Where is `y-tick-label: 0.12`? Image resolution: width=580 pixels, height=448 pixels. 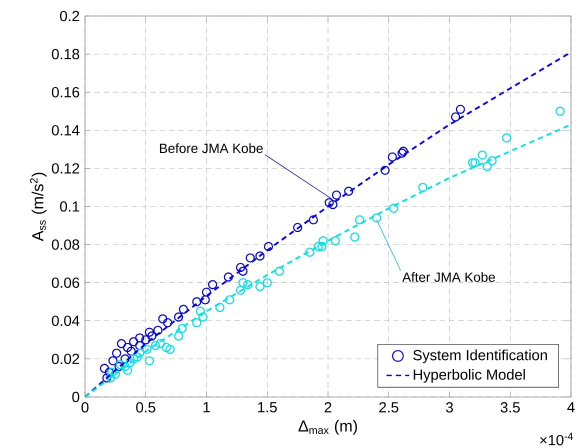 y-tick-label: 0.12 is located at coordinates (66, 168).